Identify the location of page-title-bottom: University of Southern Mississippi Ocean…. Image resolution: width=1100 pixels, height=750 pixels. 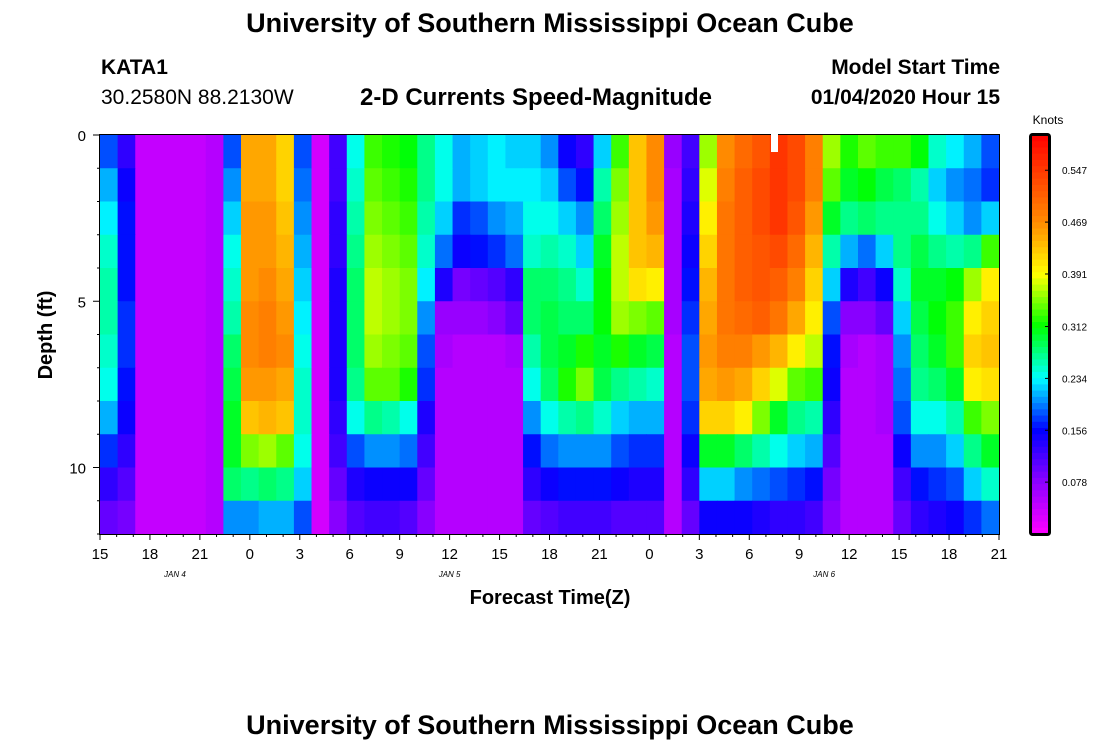
(550, 725).